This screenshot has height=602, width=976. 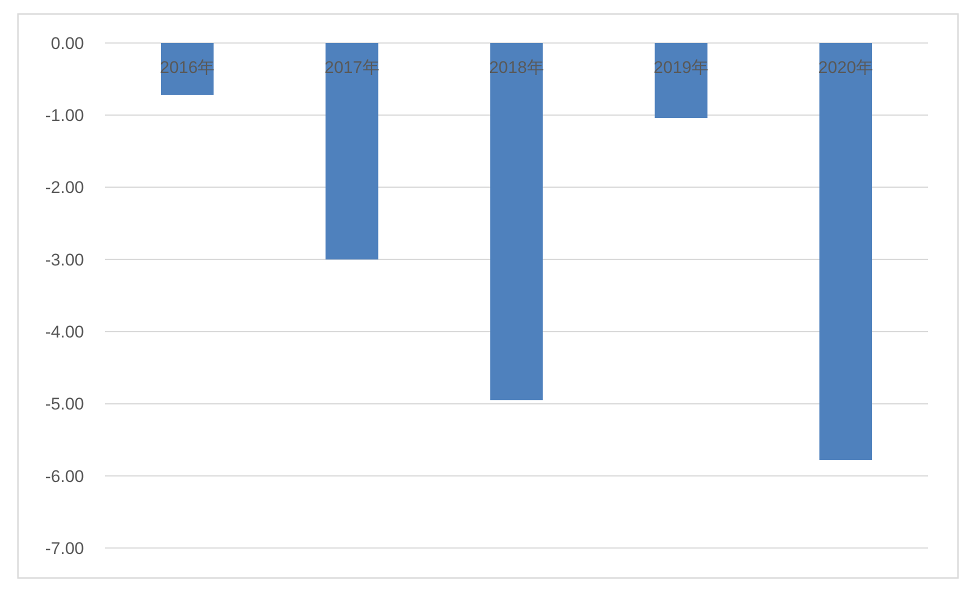 I want to click on y-tick-label: -2.00, so click(x=64, y=188).